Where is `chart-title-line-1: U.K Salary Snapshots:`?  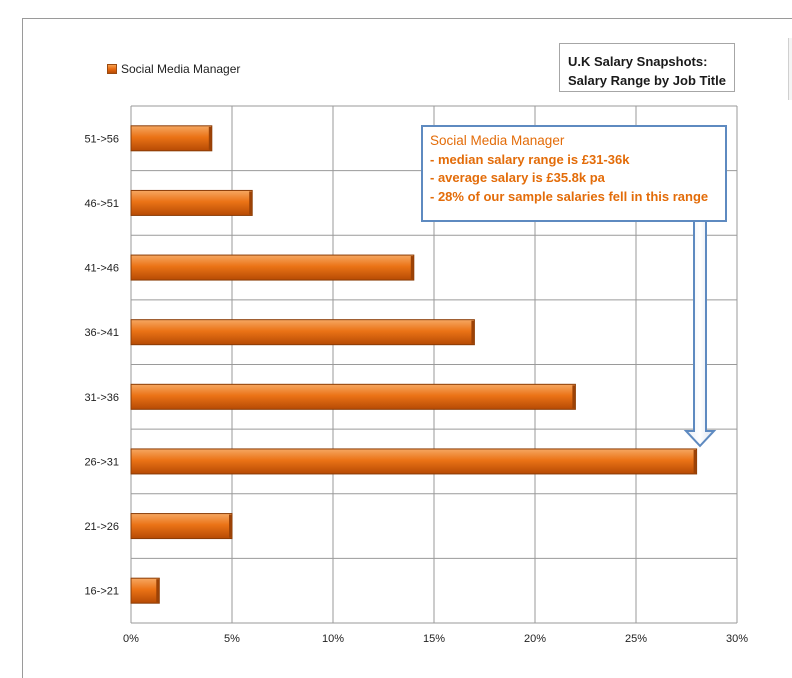
chart-title-line-1: U.K Salary Snapshots: is located at coordinates (638, 61).